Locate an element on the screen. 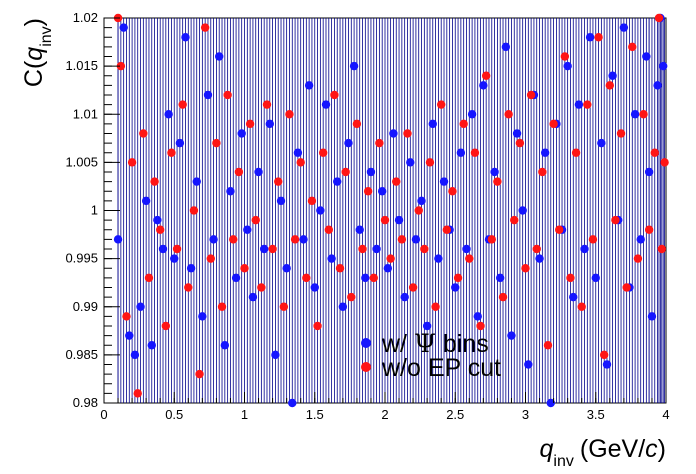  x-tick-label: 4 is located at coordinates (665, 414).